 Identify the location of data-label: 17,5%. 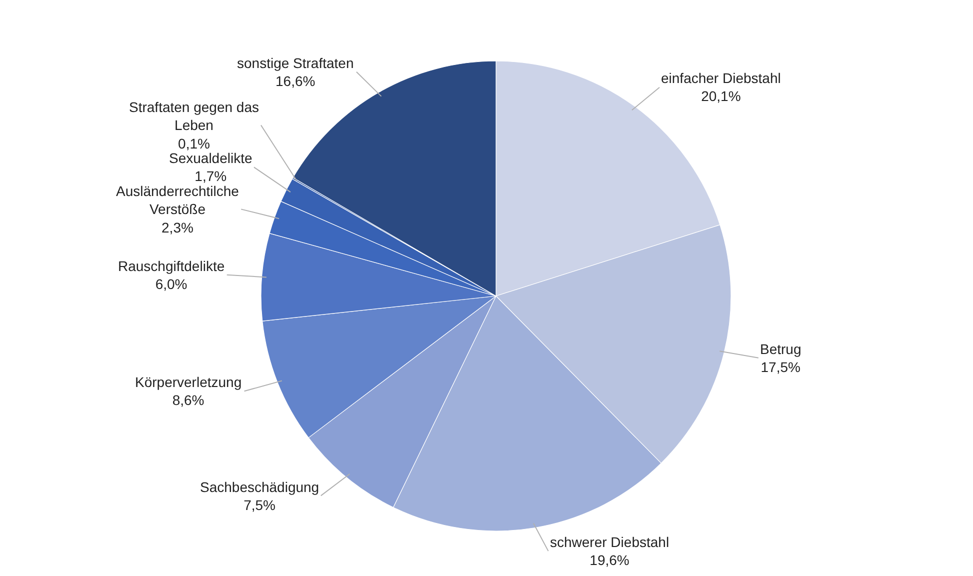
(780, 367).